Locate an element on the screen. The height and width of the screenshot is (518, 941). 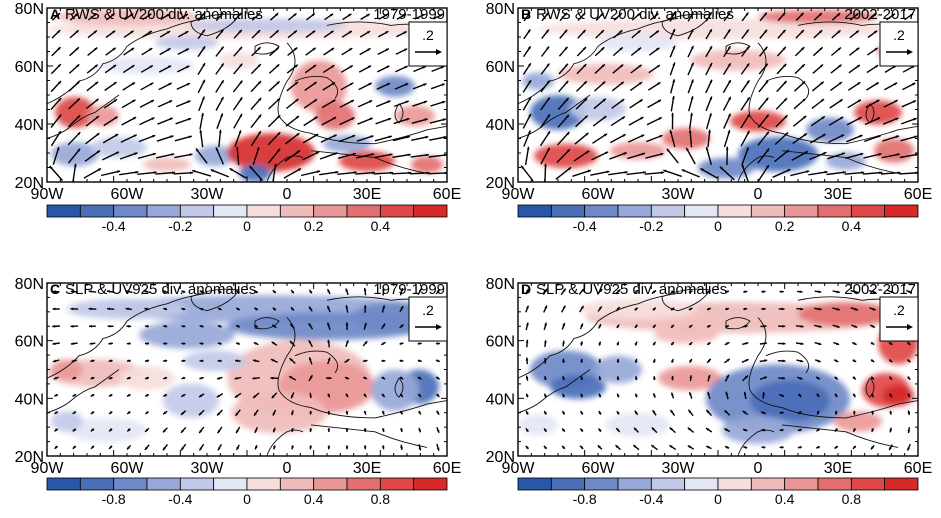
colorbar-label: -0.8 is located at coordinates (114, 499).